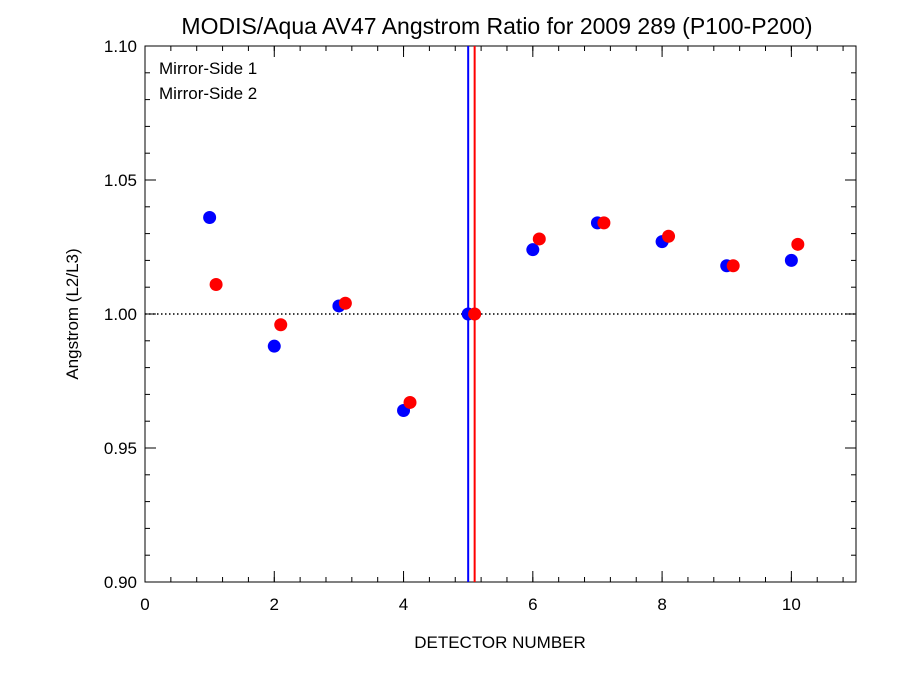 The image size is (900, 675). Describe the element at coordinates (120, 582) in the screenshot. I see `y-tick-label: 0.90` at that location.